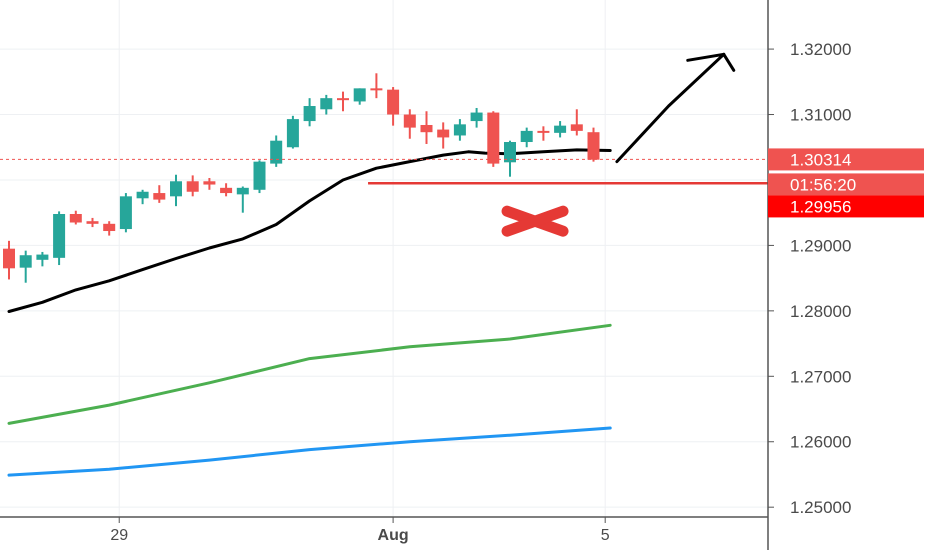 This screenshot has height=550, width=932. Describe the element at coordinates (820, 115) in the screenshot. I see `y-tick-label: 1.31000` at that location.